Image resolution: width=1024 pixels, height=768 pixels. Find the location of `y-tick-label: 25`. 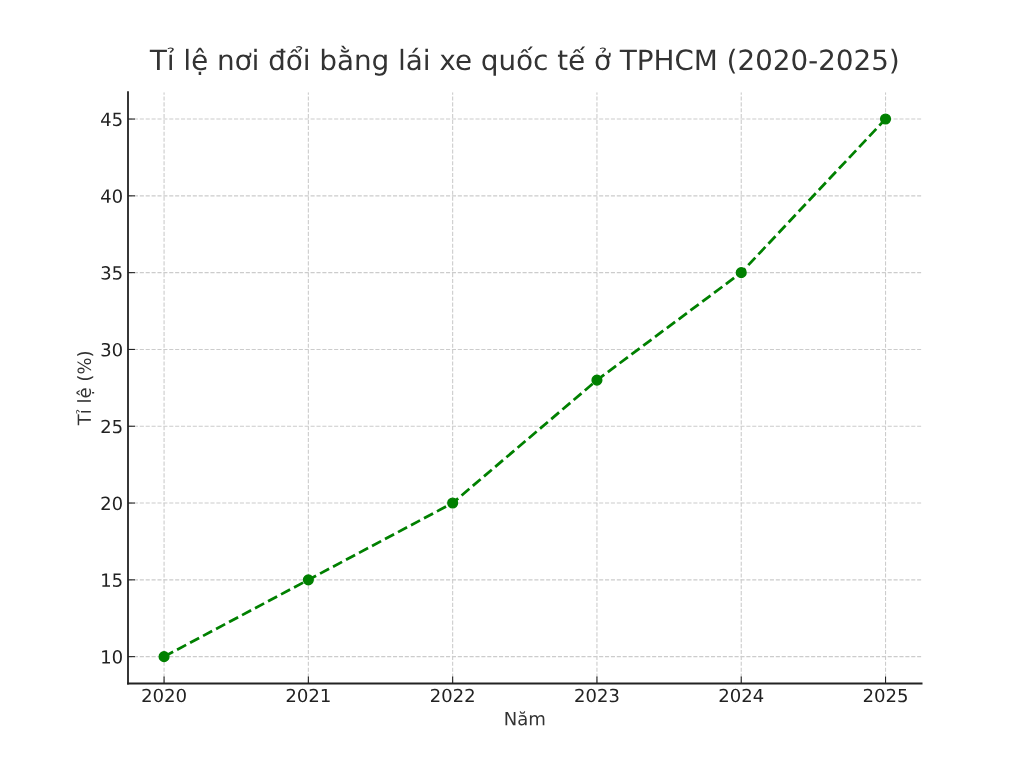

y-tick-label: 25 is located at coordinates (111, 426).